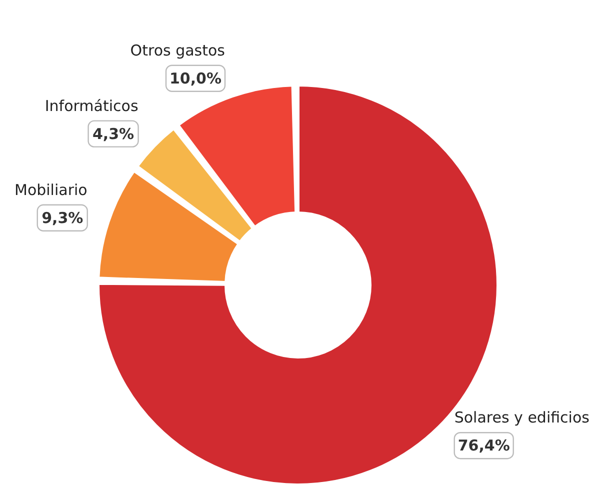 The height and width of the screenshot is (503, 608). Describe the element at coordinates (51, 189) in the screenshot. I see `slice-label: Mobiliario` at that location.